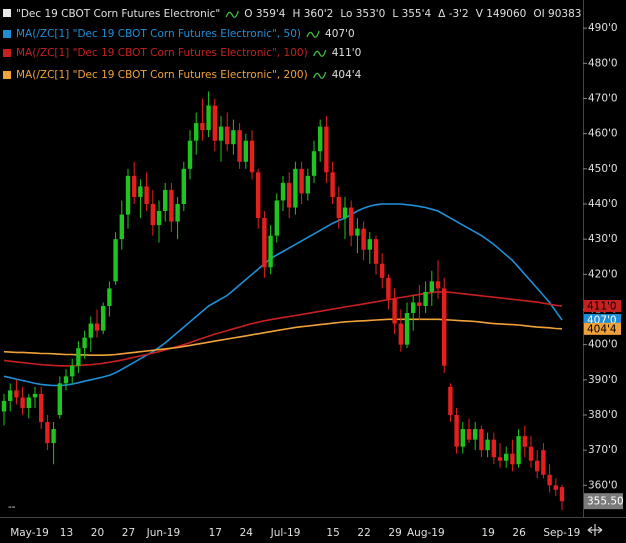  What do you see at coordinates (283, 337) in the screenshot?
I see `ma-line` at bounding box center [283, 337].